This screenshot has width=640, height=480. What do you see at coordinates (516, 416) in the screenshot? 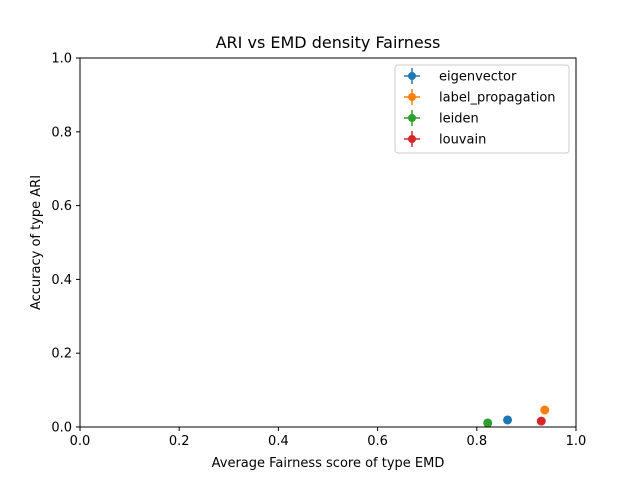
I see `data-points` at bounding box center [516, 416].